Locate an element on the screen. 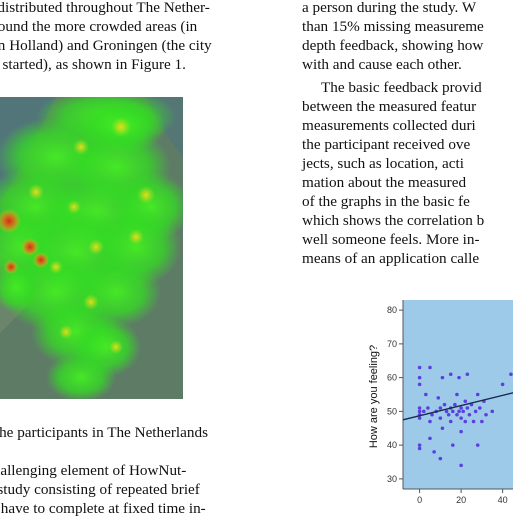 Image resolution: width=513 pixels, height=518 pixels. x-tick-label: 40 is located at coordinates (503, 500).